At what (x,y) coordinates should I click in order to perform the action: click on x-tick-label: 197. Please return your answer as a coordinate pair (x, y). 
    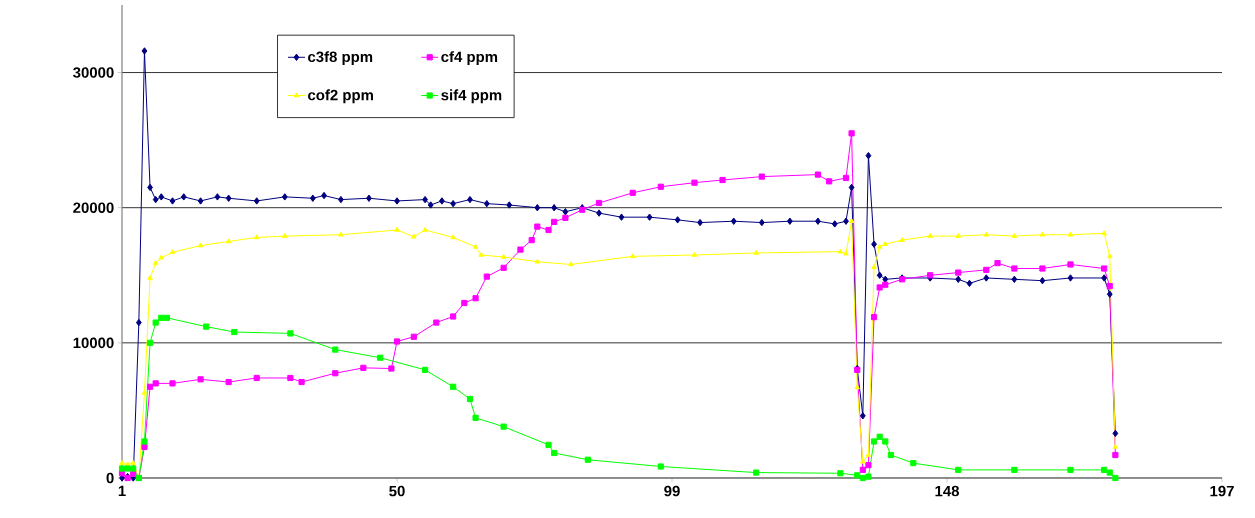
    Looking at the image, I should click on (1222, 491).